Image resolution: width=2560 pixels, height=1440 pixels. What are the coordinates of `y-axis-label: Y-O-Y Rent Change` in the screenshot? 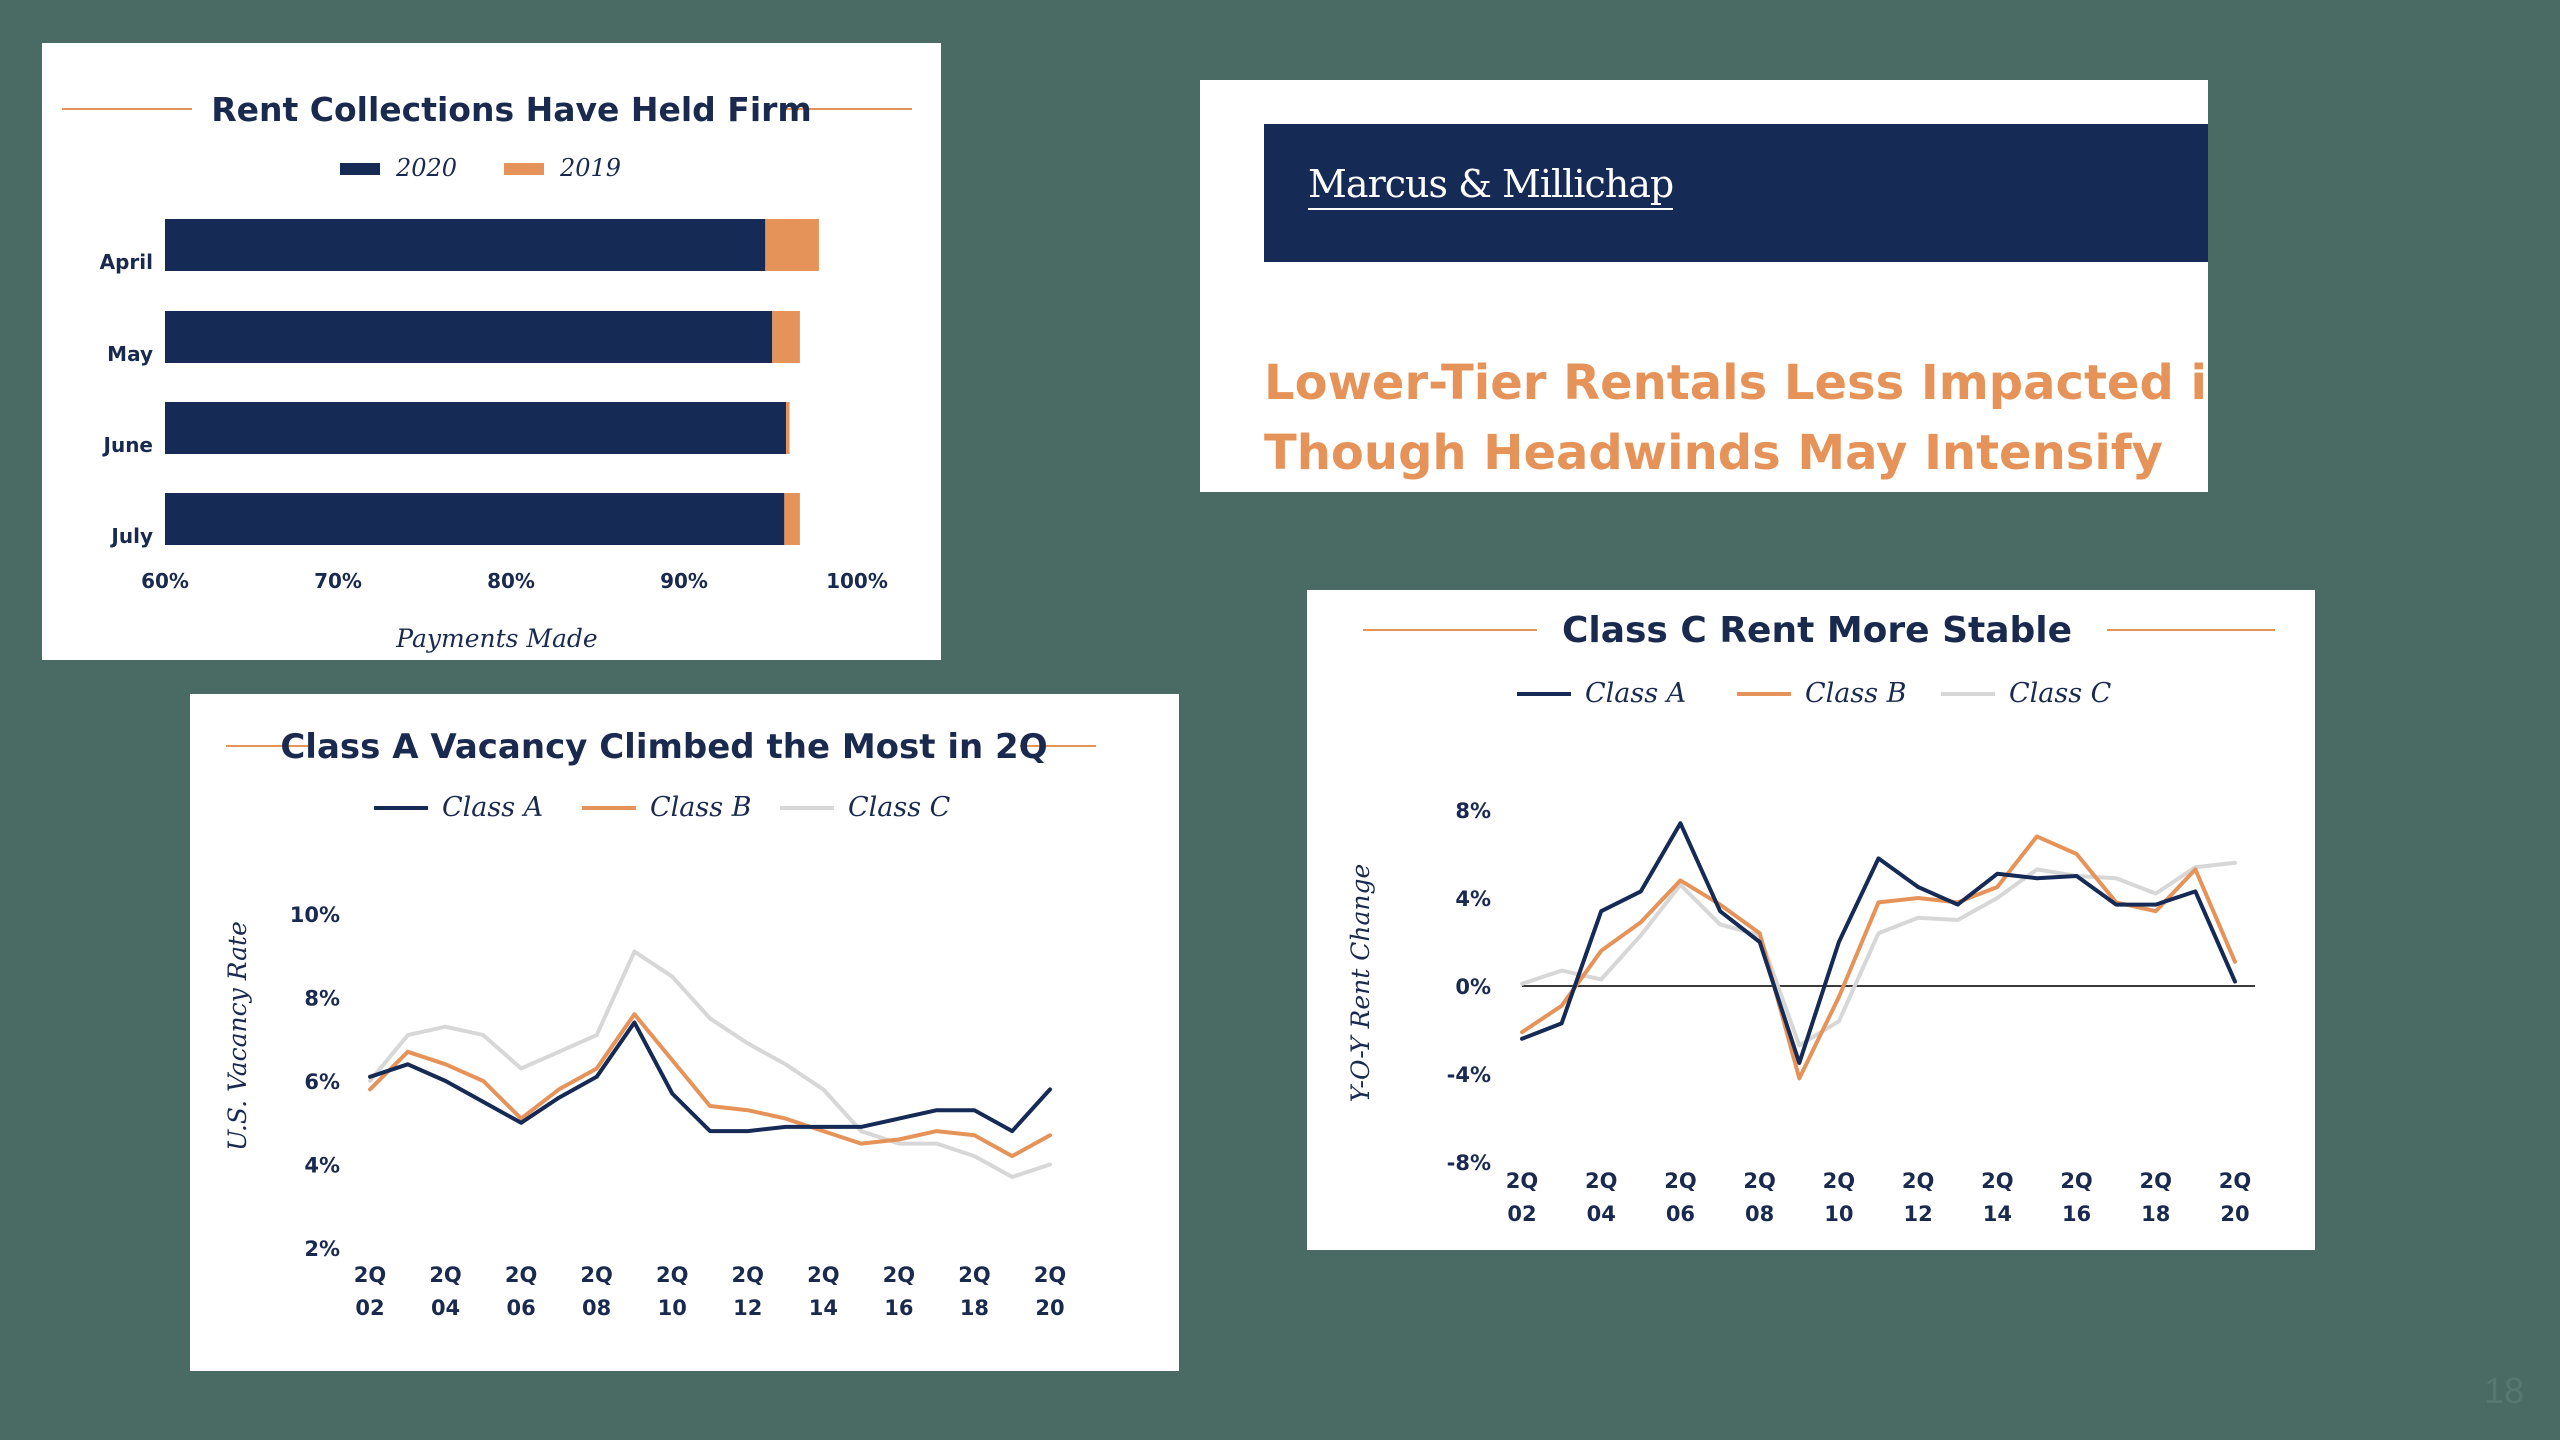 It's located at (1360, 983).